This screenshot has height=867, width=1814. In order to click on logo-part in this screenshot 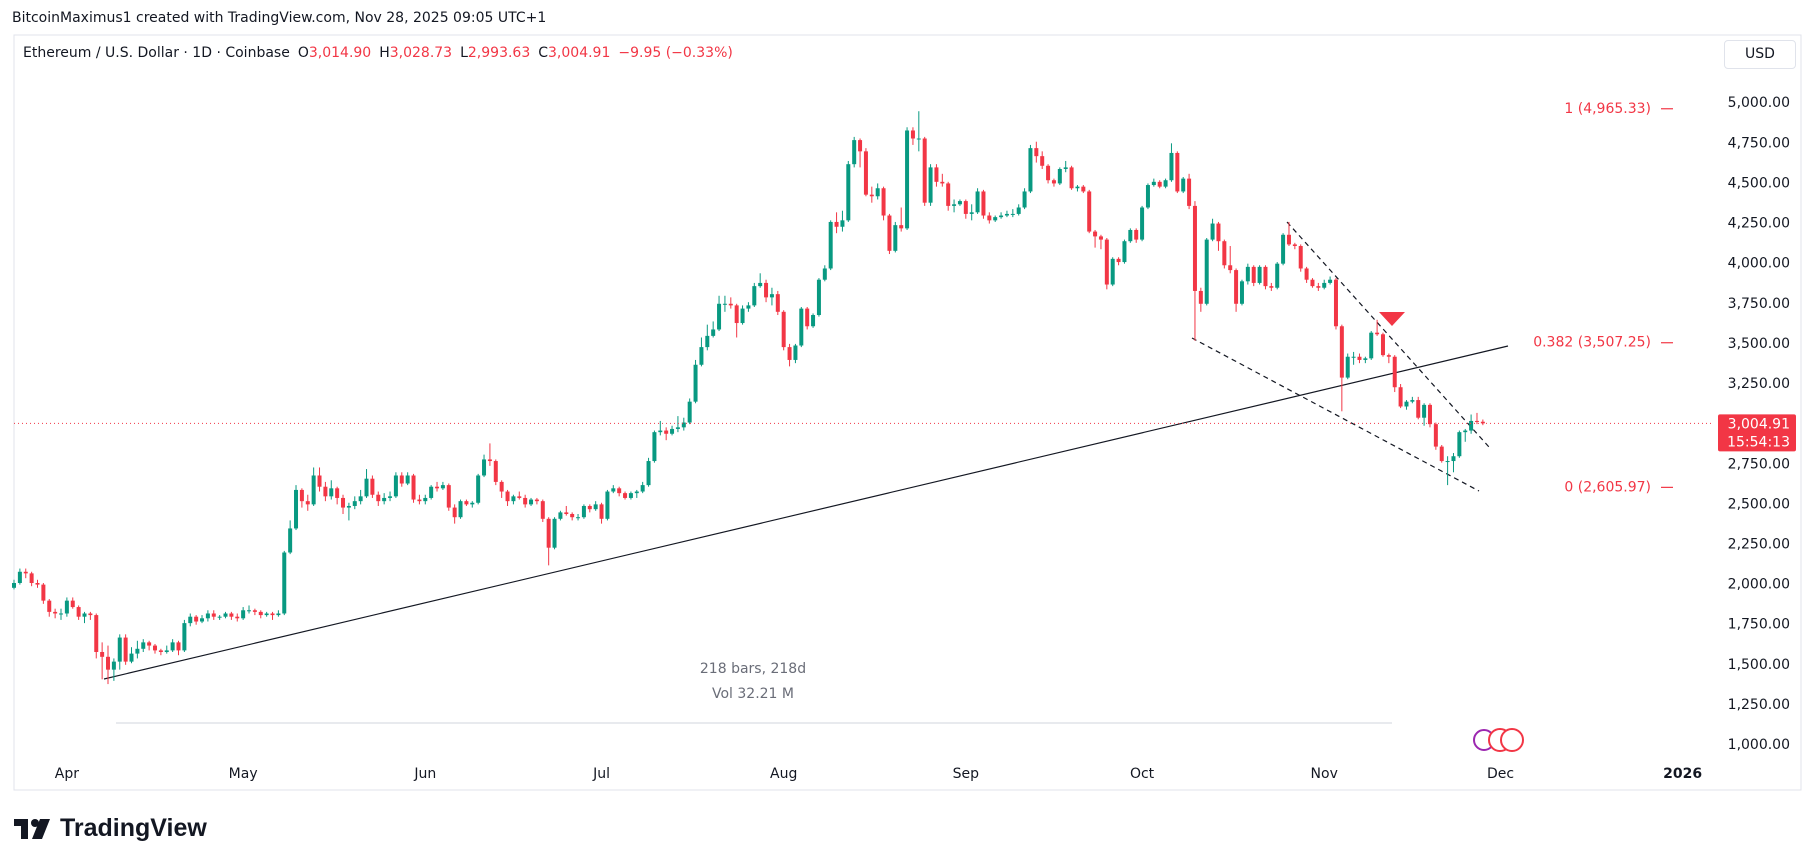, I will do `click(35, 823)`.